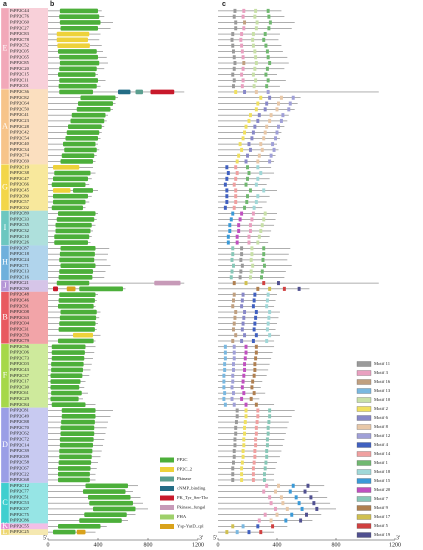  Describe the element at coordinates (198, 545) in the screenshot. I see `tick-label: 1200` at that location.